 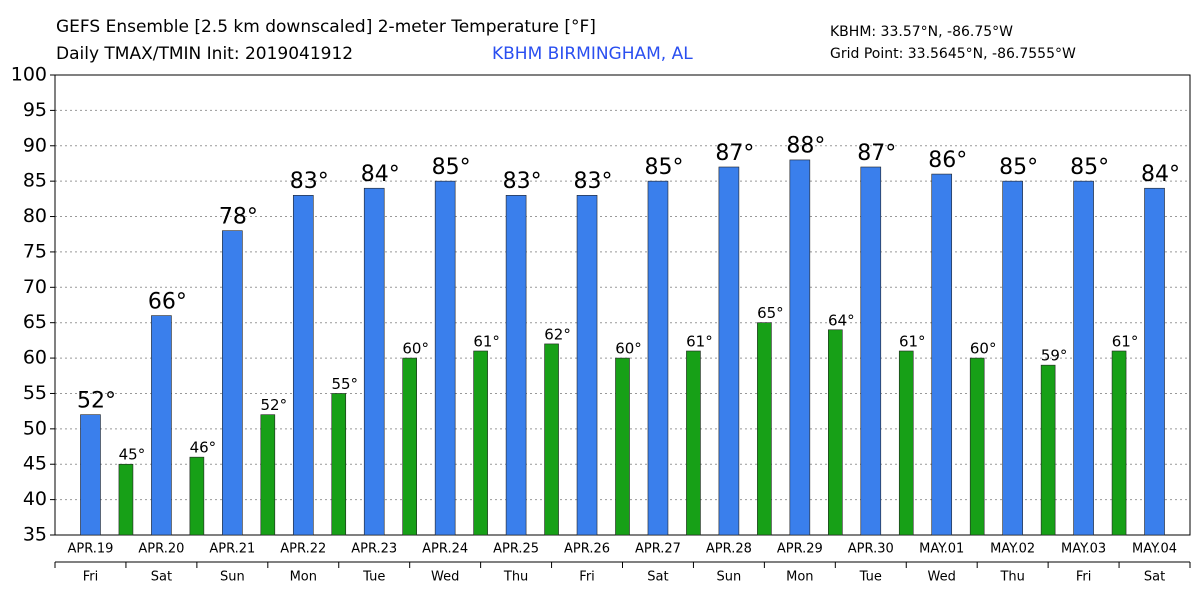 What do you see at coordinates (35, 287) in the screenshot?
I see `y-tick-label: 70` at bounding box center [35, 287].